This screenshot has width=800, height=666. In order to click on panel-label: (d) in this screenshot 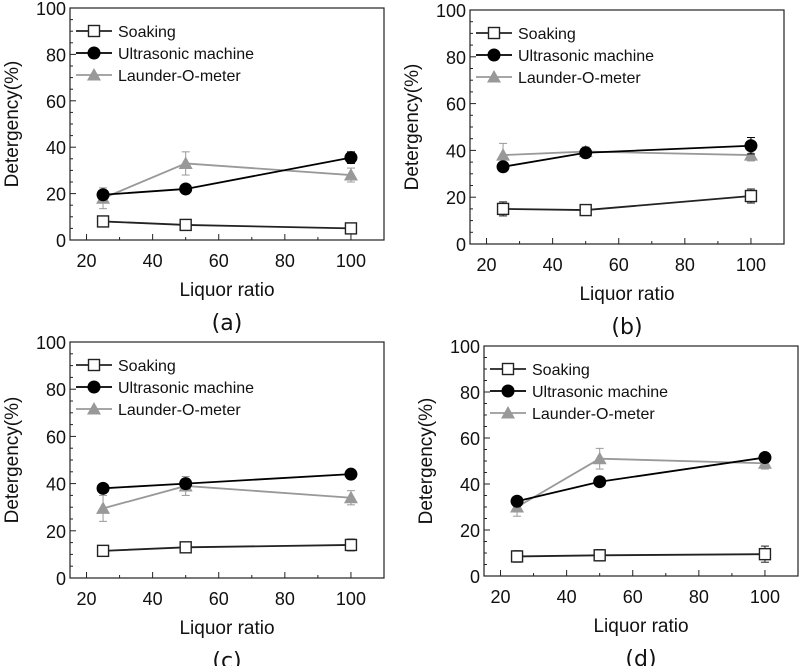, I will do `click(640, 656)`.